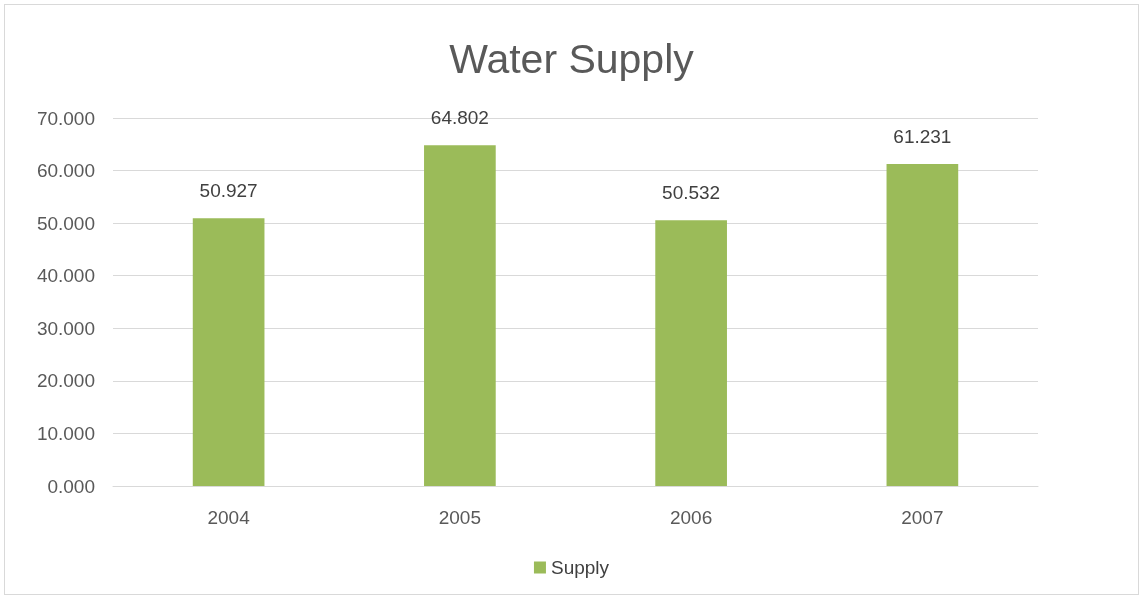  I want to click on data-label: 50.532, so click(691, 193).